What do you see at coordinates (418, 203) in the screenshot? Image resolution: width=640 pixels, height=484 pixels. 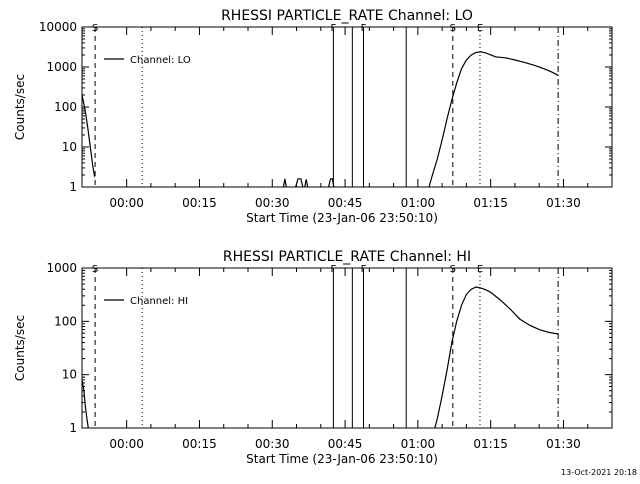 I see `x-tick-label-lo: 01:00` at bounding box center [418, 203].